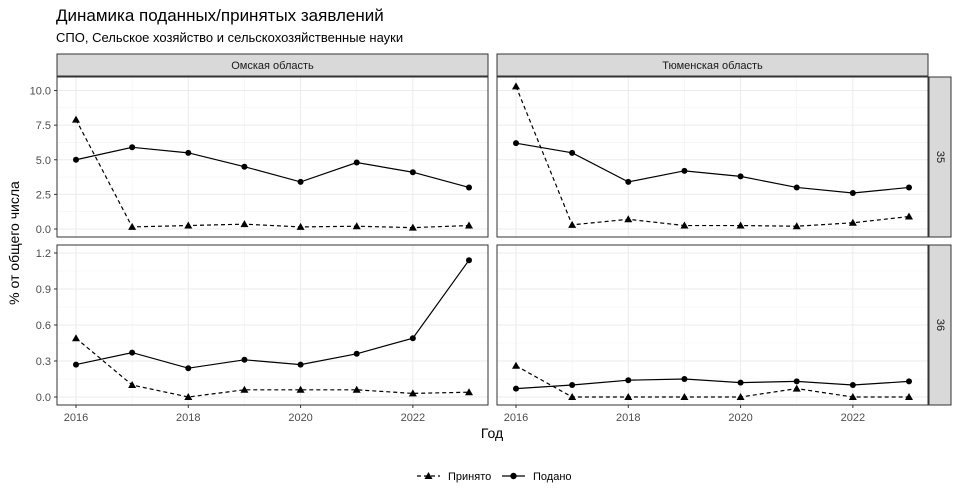 This screenshot has width=960, height=502. I want to click on x-tick-label: 2020, so click(740, 418).